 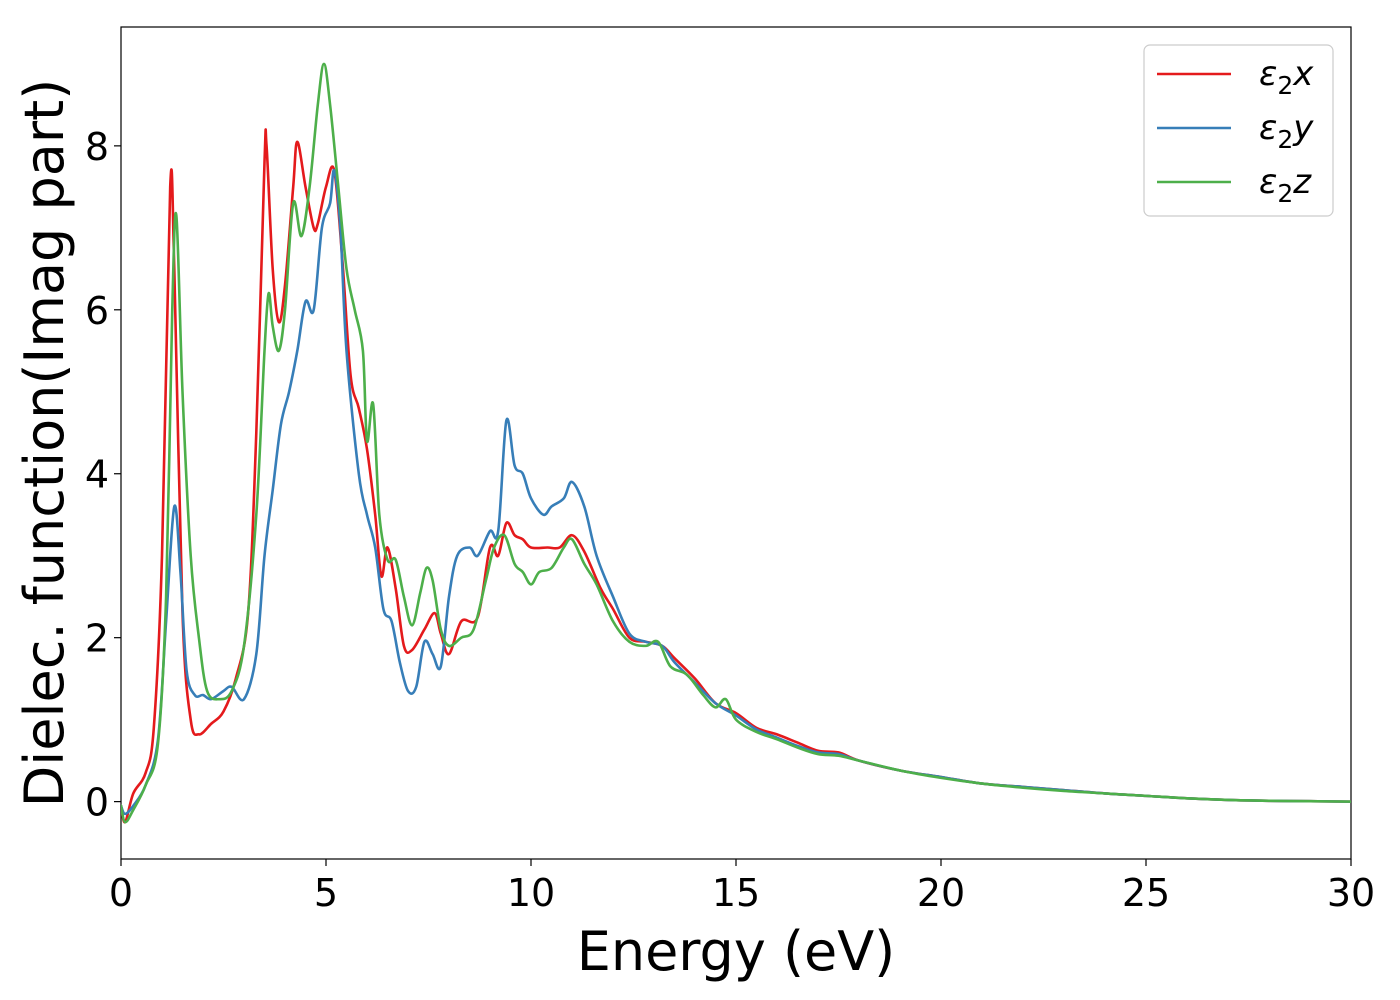 What do you see at coordinates (1303, 128) in the screenshot?
I see `legend-component: y` at bounding box center [1303, 128].